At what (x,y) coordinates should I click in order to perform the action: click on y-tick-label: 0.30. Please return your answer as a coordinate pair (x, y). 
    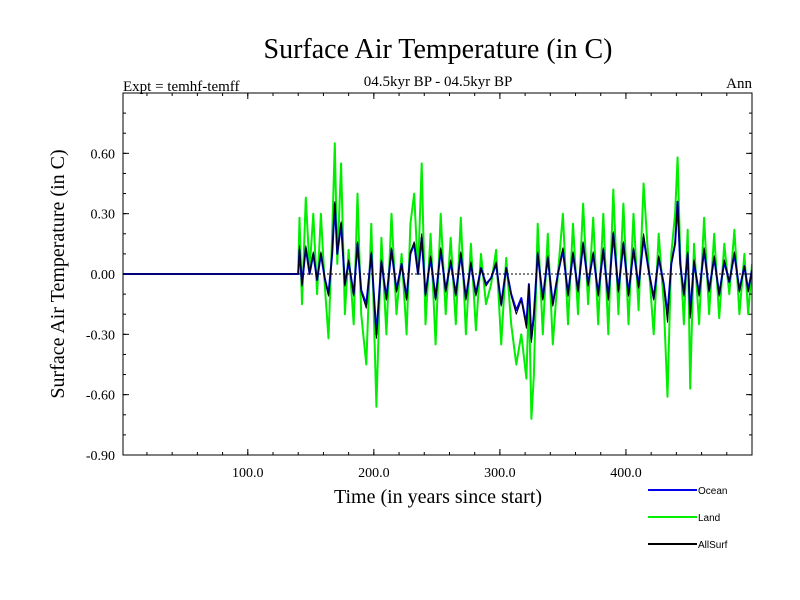
    Looking at the image, I should click on (103, 215).